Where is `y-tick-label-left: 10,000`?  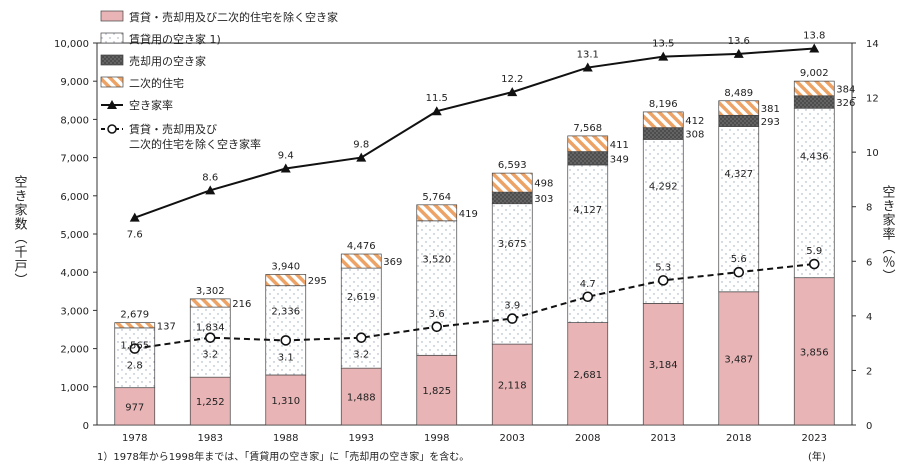
y-tick-label-left: 10,000 is located at coordinates (71, 44).